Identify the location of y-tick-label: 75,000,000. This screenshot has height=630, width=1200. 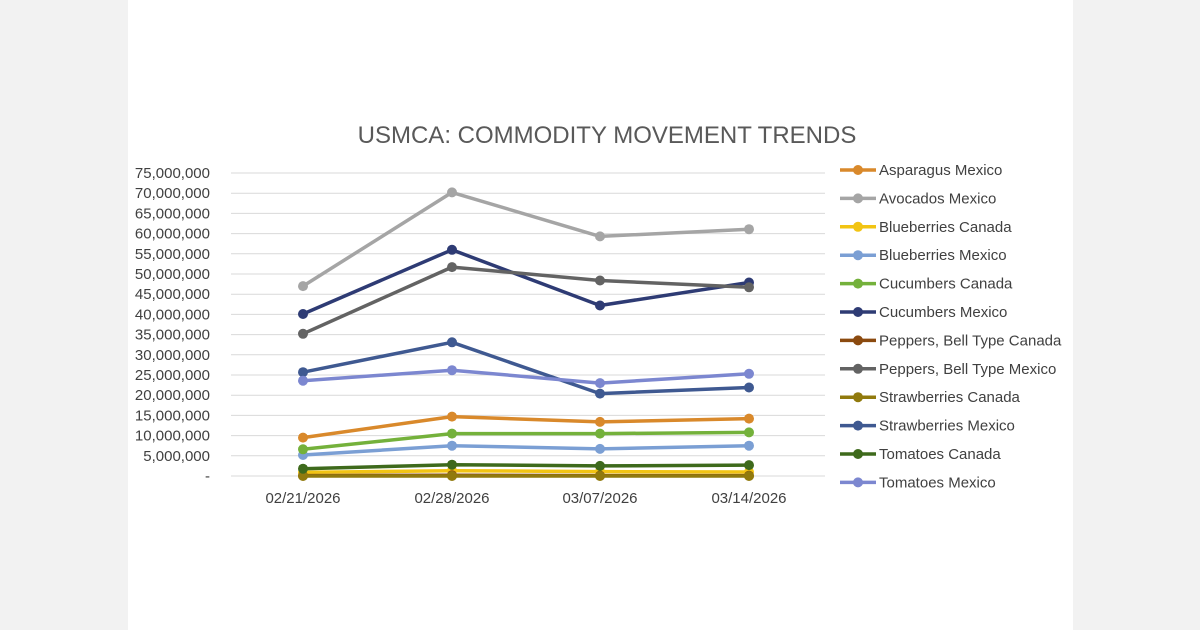
(172, 173).